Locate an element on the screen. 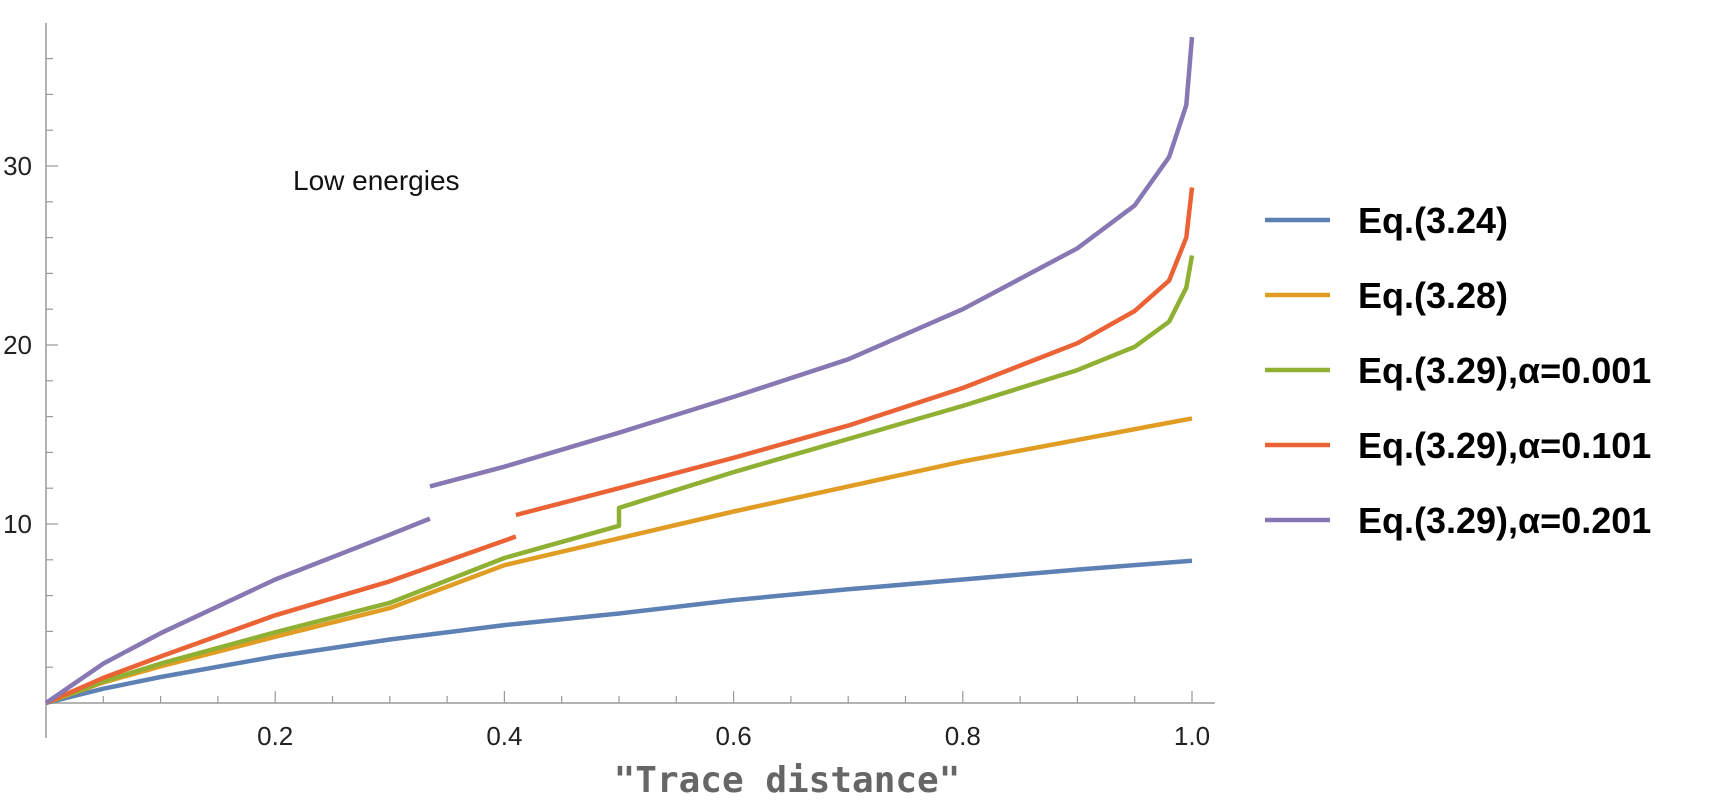  legend-label: Eq.(3.29),α=0.101 is located at coordinates (1504, 445).